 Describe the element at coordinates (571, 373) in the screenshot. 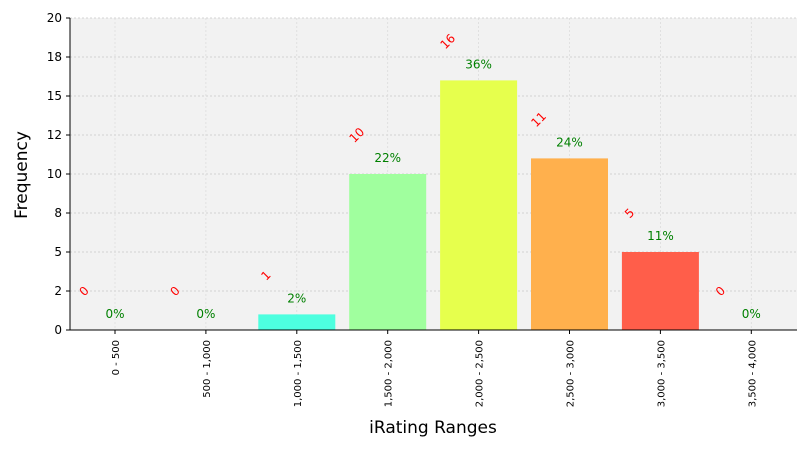

I see `x-tick-label: 2,500 - 3,000` at that location.